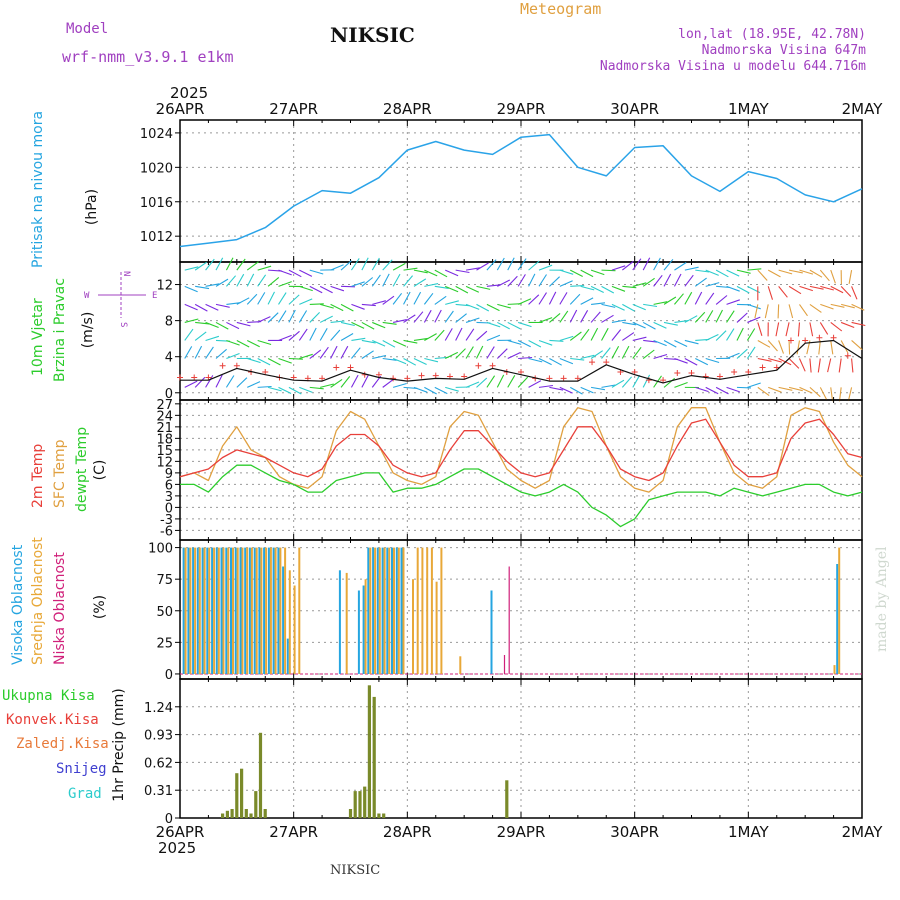  Describe the element at coordinates (156, 134) in the screenshot. I see `y-tick-label: 1024` at that location.